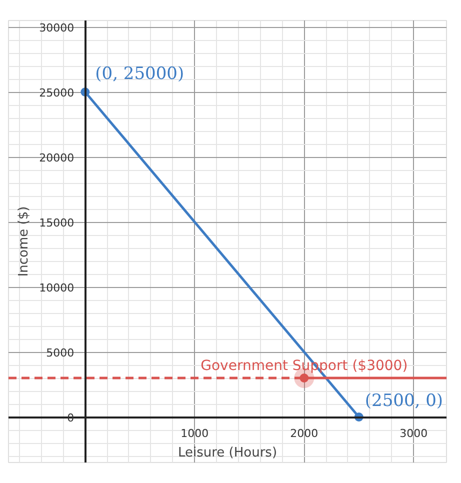 Image resolution: width=461 pixels, height=483 pixels. I want to click on y-tick-label: 30000, so click(56, 28).